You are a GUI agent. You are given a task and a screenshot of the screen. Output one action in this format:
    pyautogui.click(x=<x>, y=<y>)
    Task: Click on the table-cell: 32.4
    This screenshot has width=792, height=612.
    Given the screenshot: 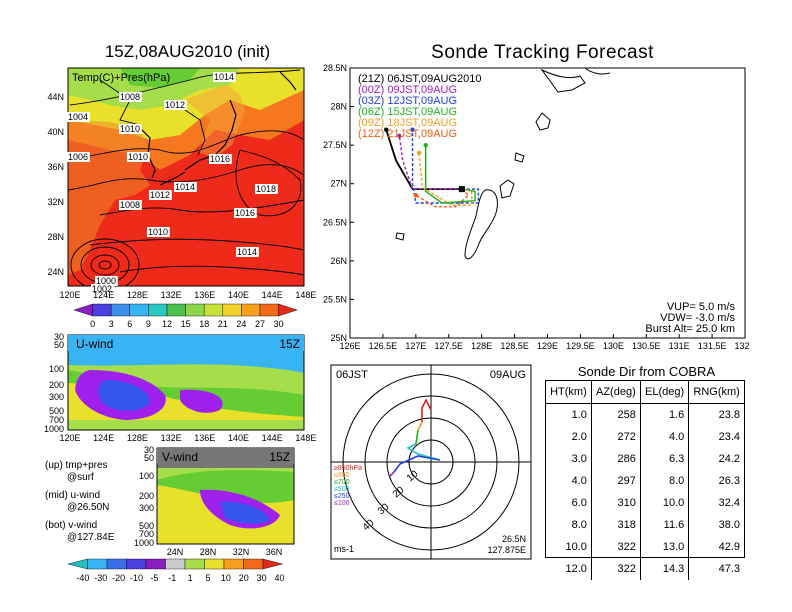 What is the action you would take?
    pyautogui.click(x=716, y=503)
    